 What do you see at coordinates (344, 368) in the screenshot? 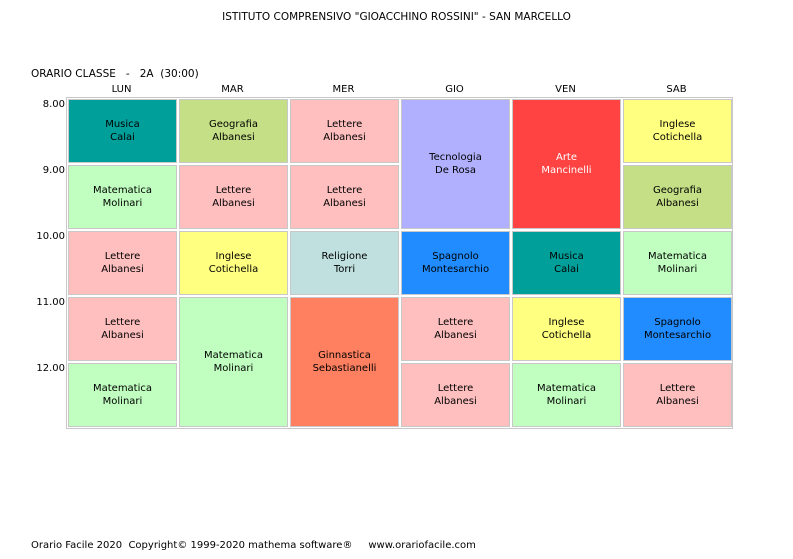
I see `lesson-teacher: Sebastianelli` at bounding box center [344, 368].